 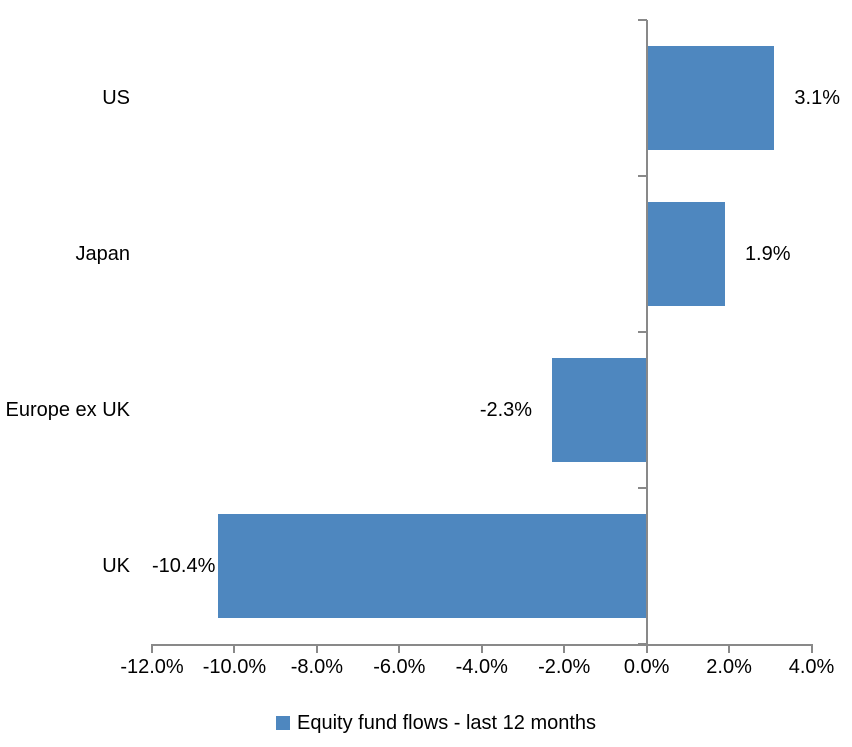 I want to click on x-axis-tick-label: -10.0%, so click(x=234, y=667).